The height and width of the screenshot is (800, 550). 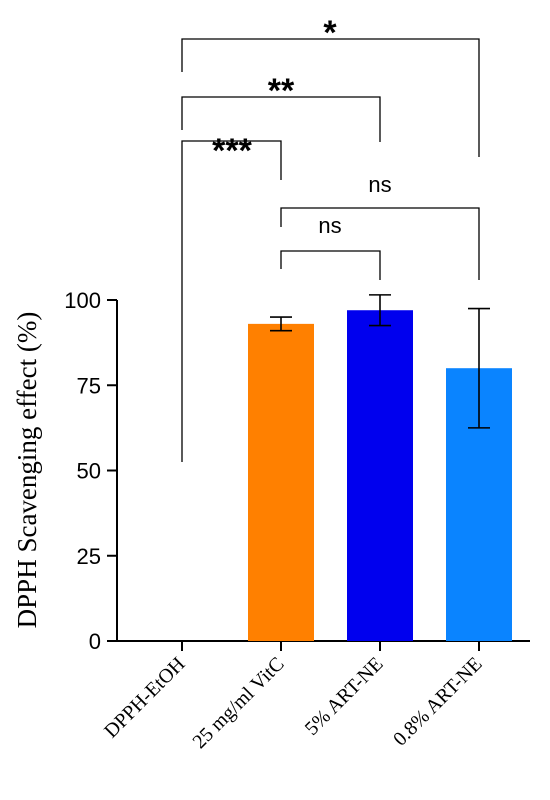 I want to click on y-tick-label: 0, so click(x=95, y=641).